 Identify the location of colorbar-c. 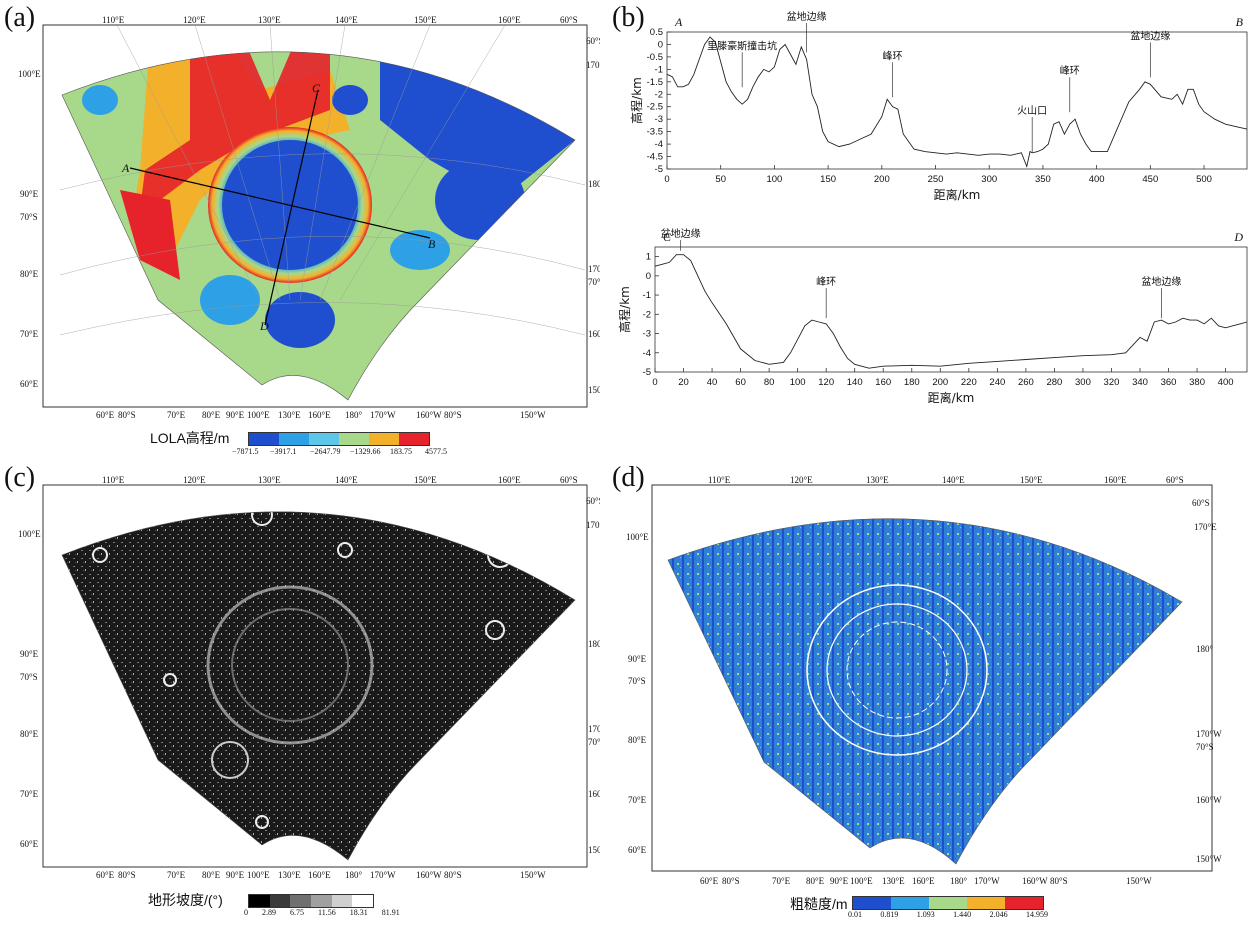
(311, 901).